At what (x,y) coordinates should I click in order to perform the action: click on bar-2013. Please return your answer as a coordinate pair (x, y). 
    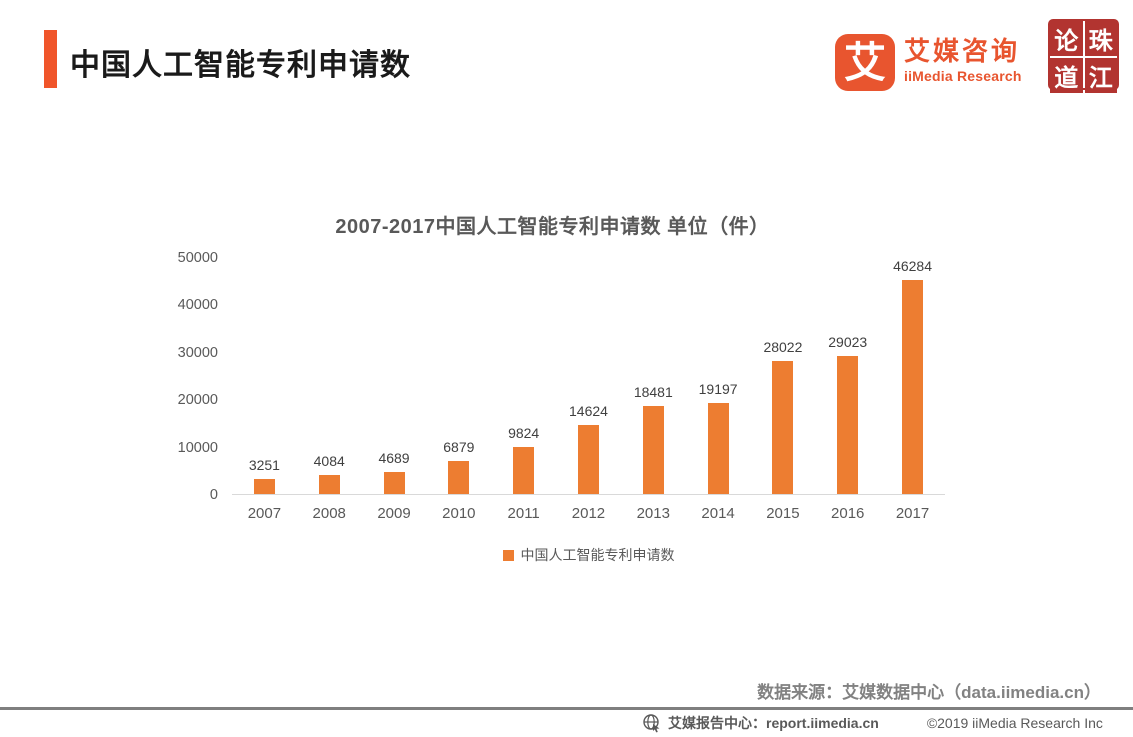
    Looking at the image, I should click on (653, 450).